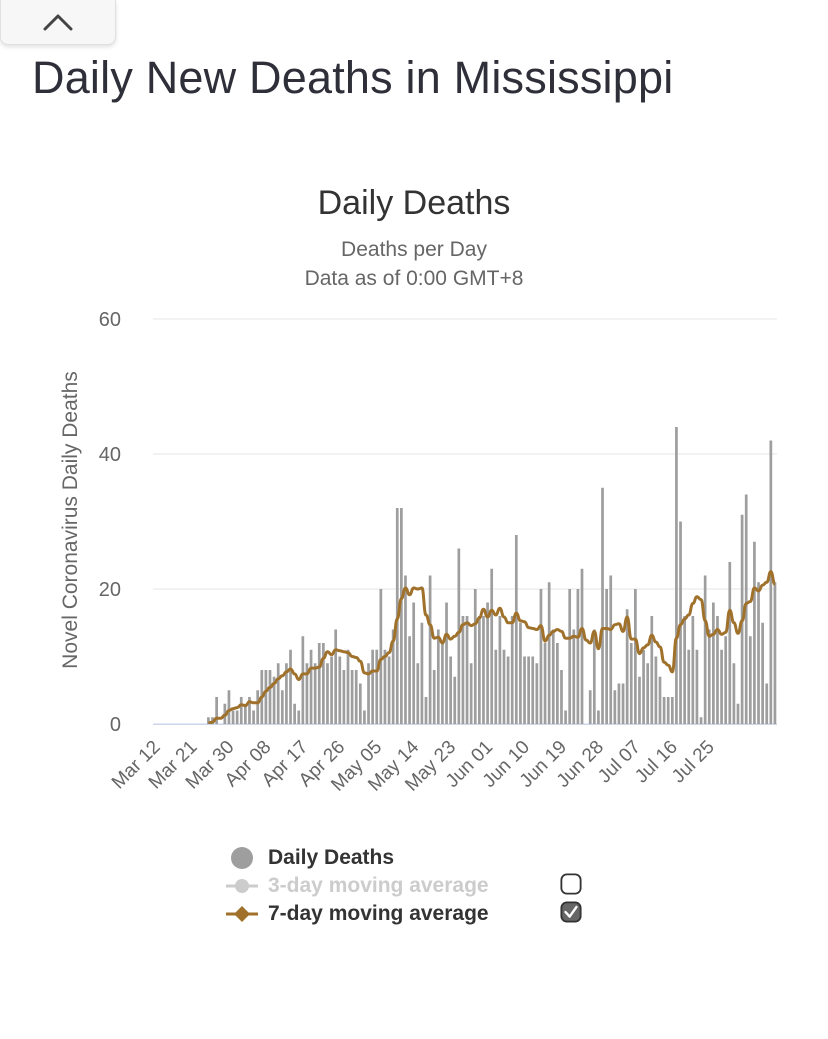  I want to click on collapse-button, so click(58, 22).